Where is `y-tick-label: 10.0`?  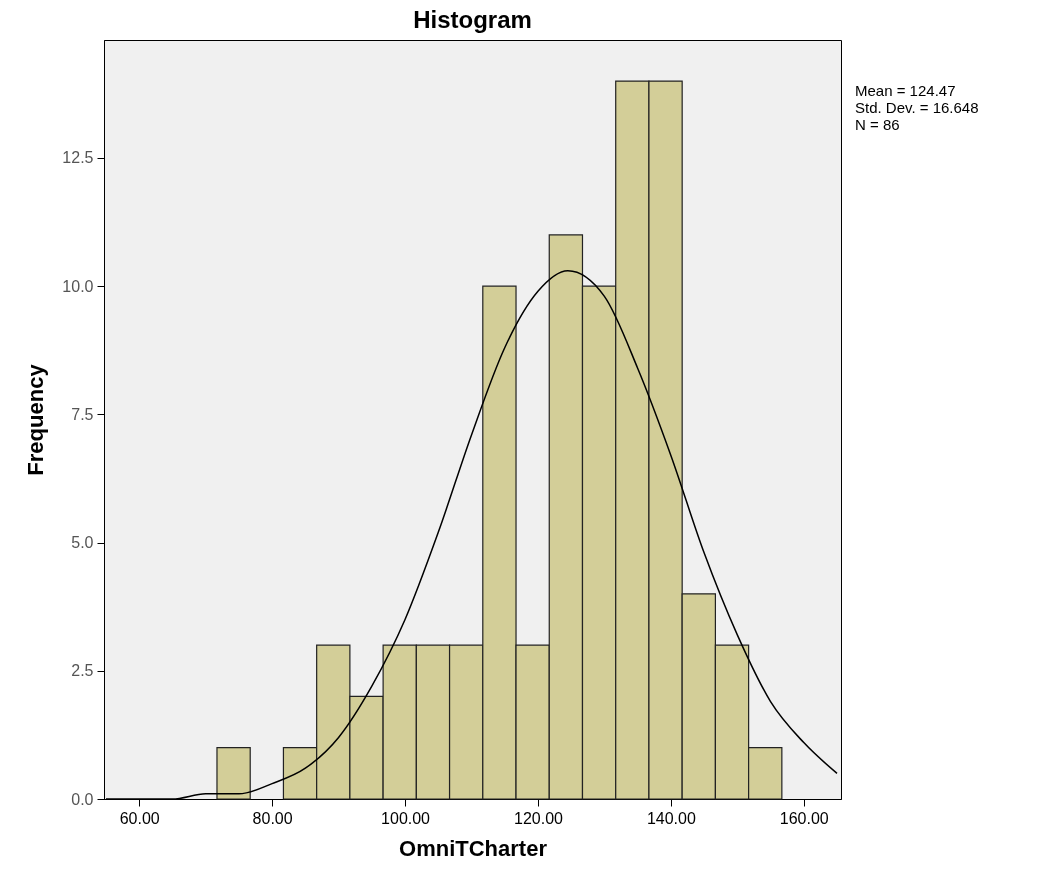
y-tick-label: 10.0 is located at coordinates (78, 286).